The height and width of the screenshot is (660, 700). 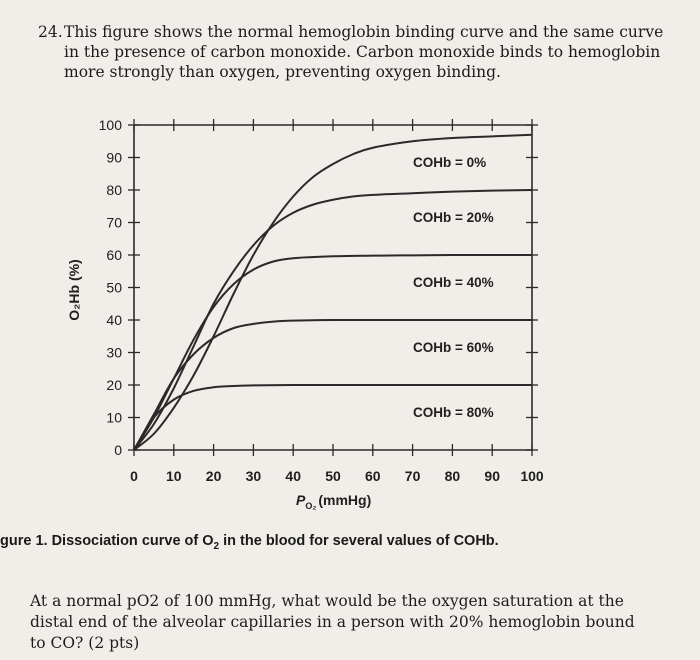 What do you see at coordinates (532, 476) in the screenshot?
I see `x-tick-label: 100` at bounding box center [532, 476].